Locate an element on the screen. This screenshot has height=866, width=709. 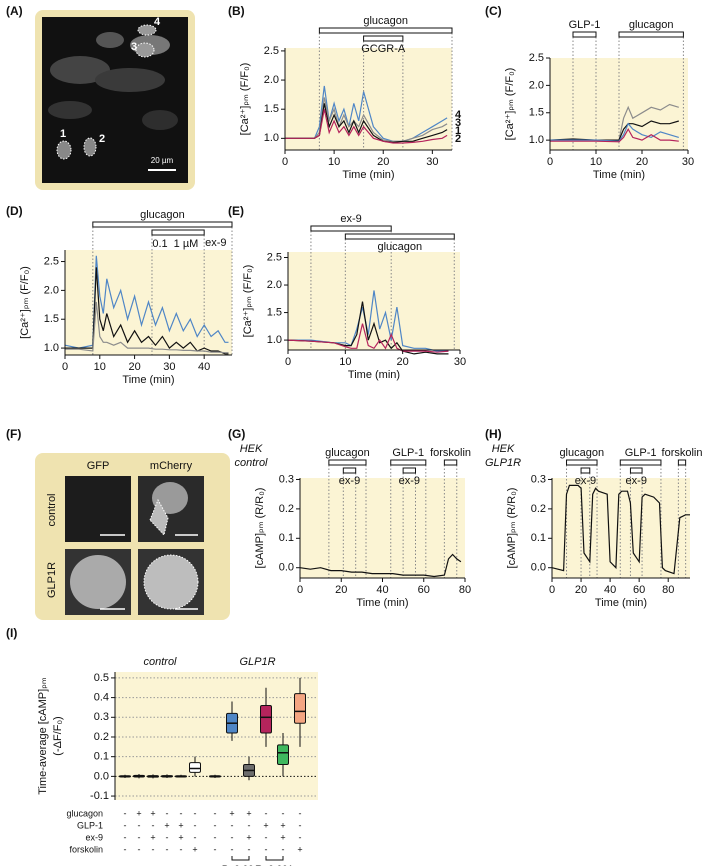
y-axis-label: (-ΔF/F₀) is located at coordinates (58, 735).